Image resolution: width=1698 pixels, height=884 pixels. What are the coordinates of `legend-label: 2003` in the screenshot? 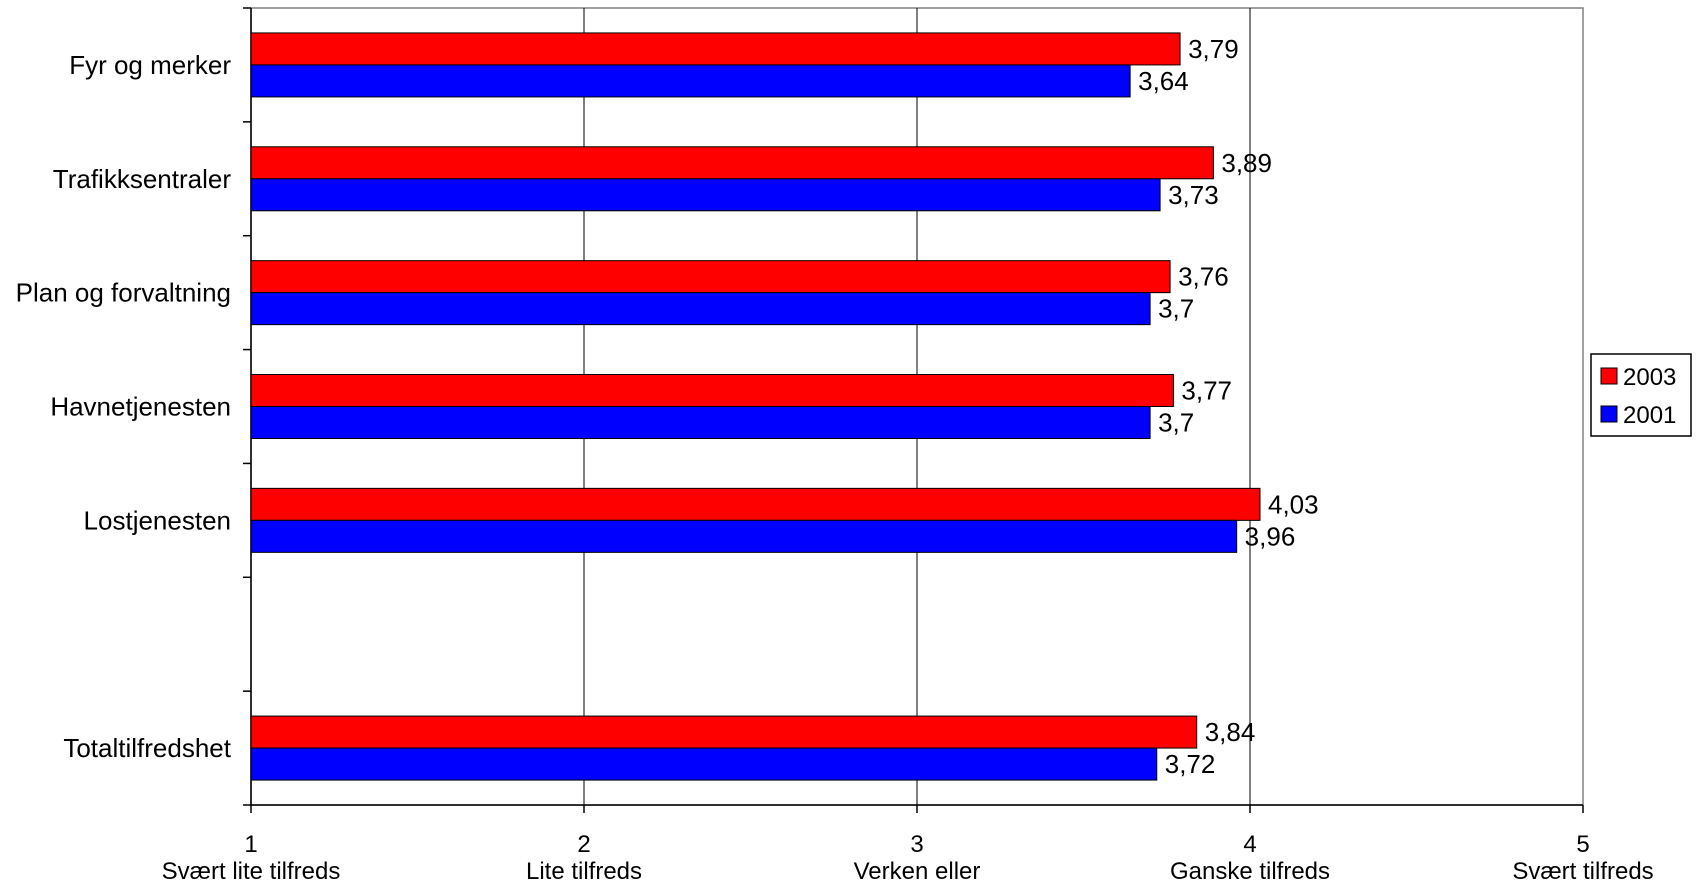 It's located at (1649, 377).